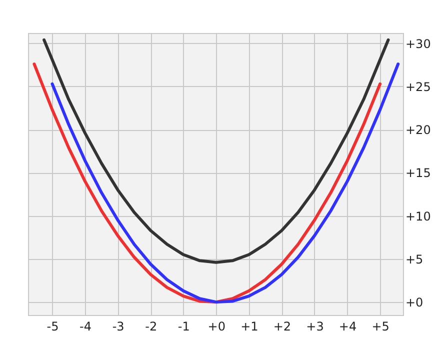 The height and width of the screenshot is (342, 440). I want to click on y-tick-label: +25, so click(418, 87).